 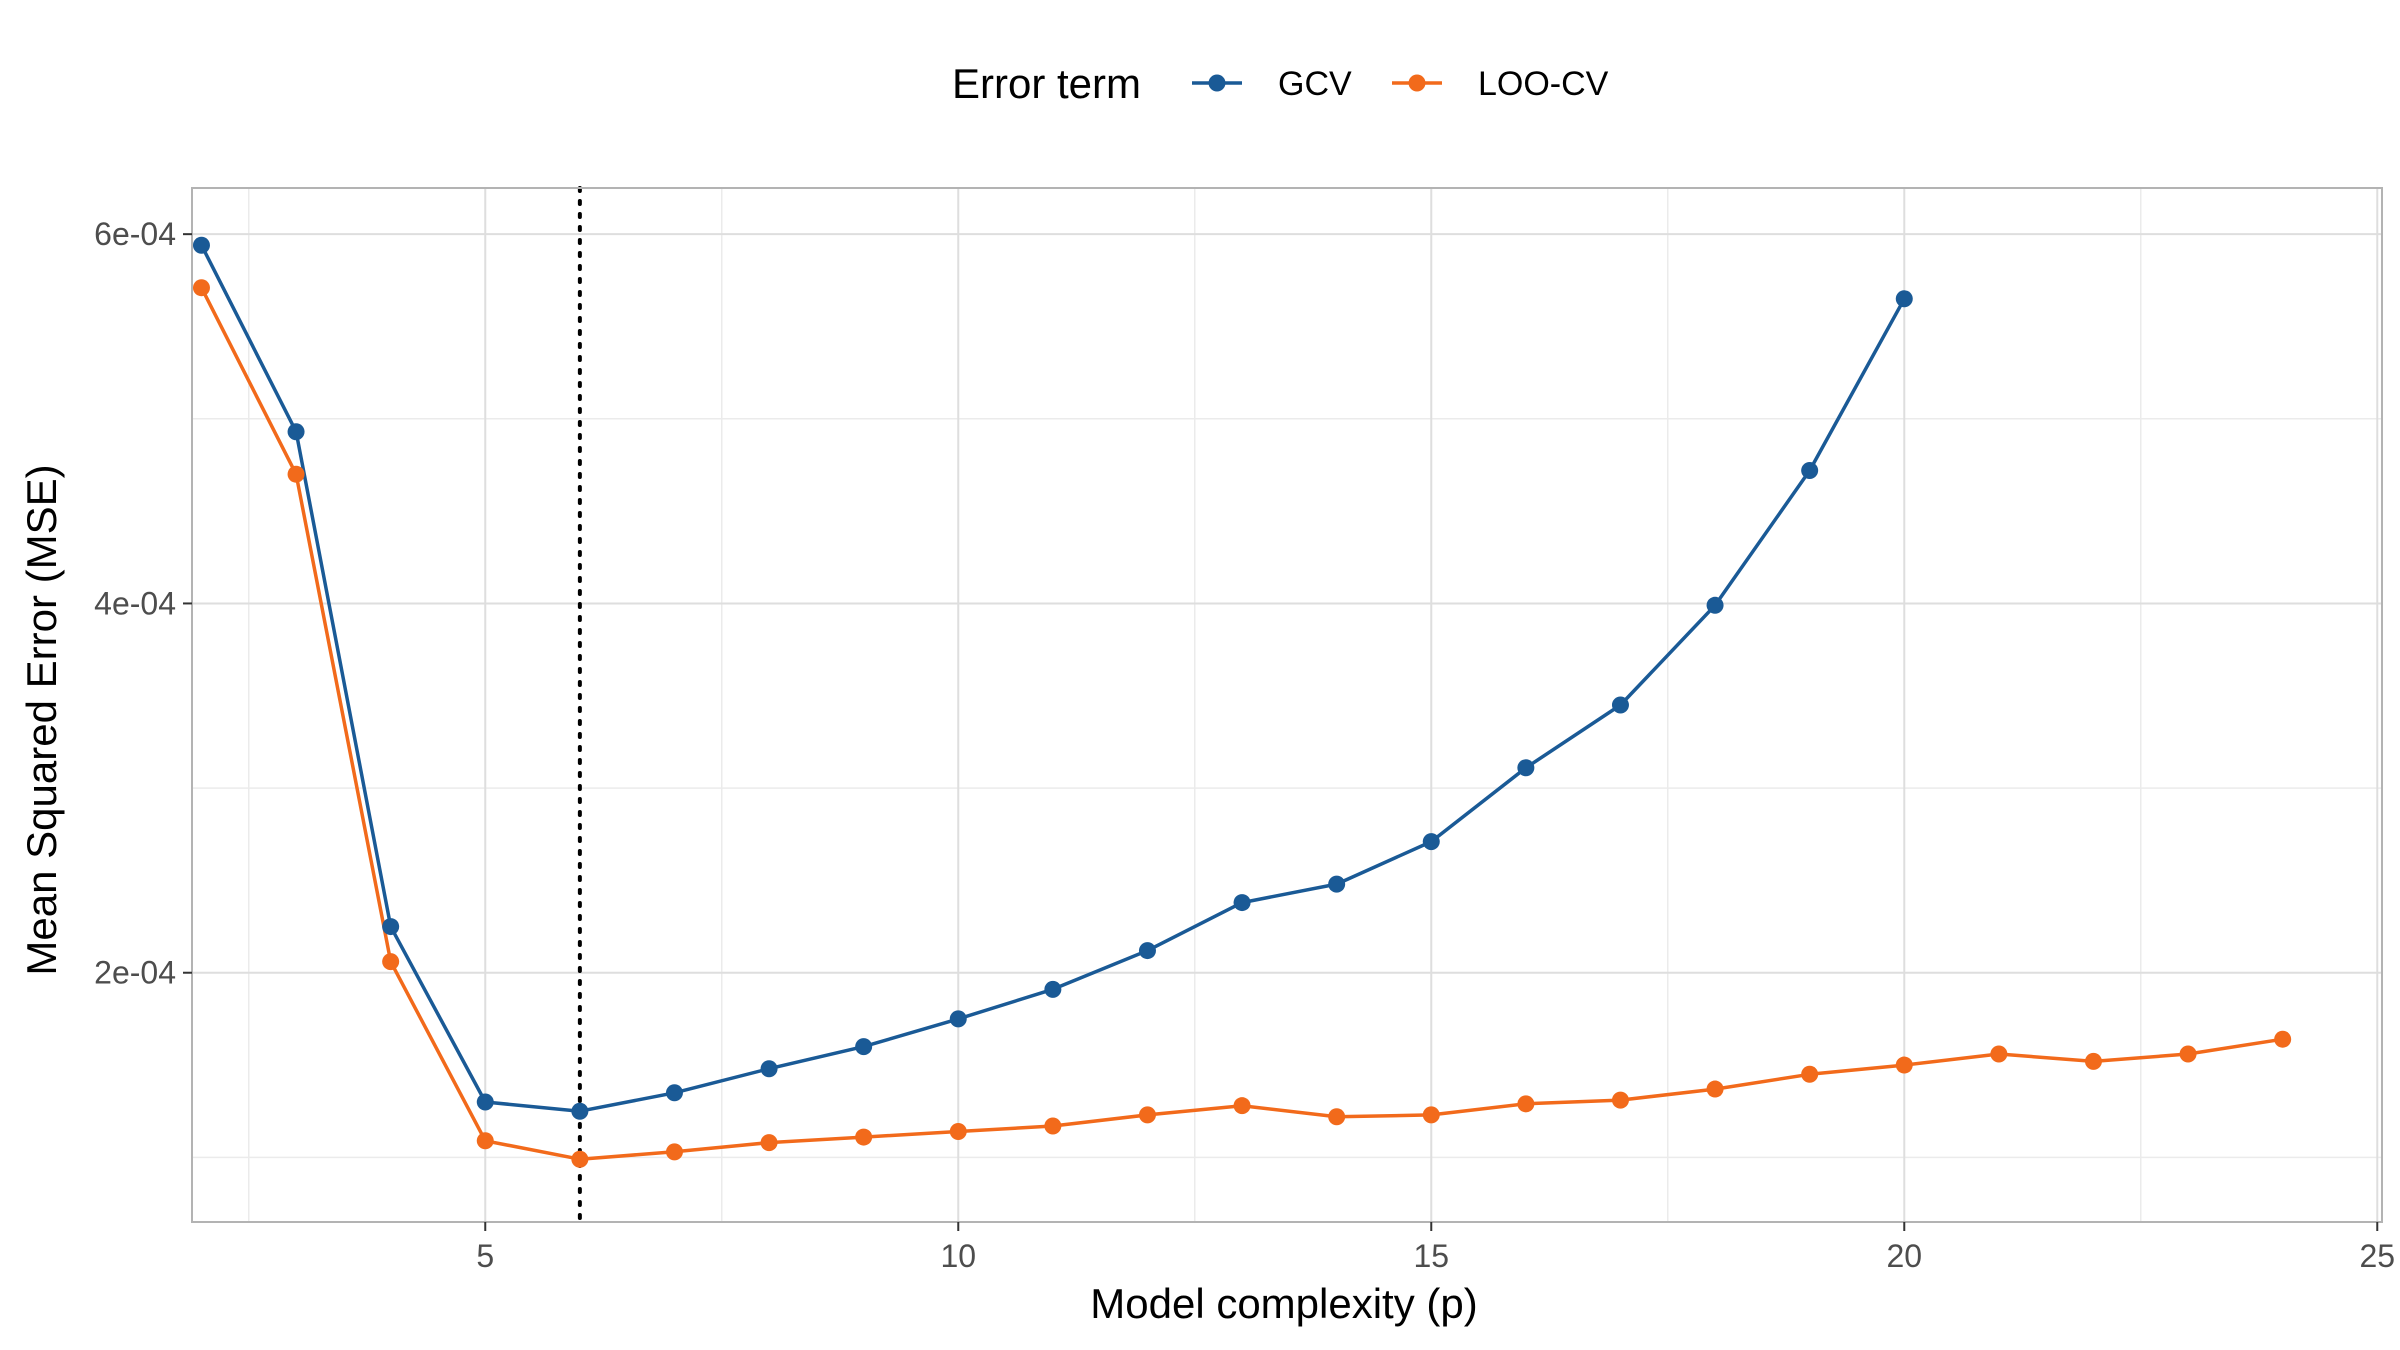 What do you see at coordinates (1904, 1256) in the screenshot?
I see `x-tick-label: 20` at bounding box center [1904, 1256].